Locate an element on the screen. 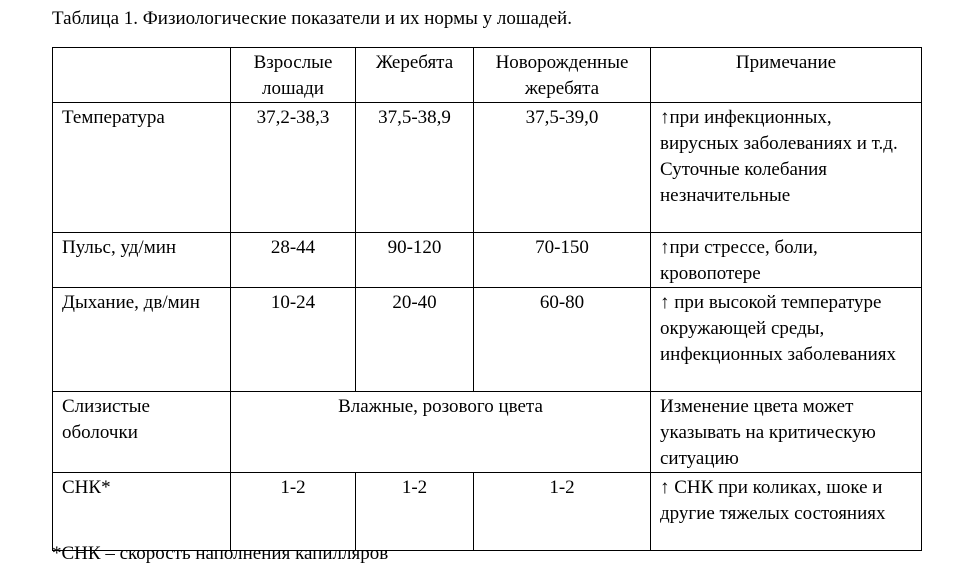 The height and width of the screenshot is (582, 974). note-text: ↑при стрессе, боли, кровопотере is located at coordinates (739, 260).